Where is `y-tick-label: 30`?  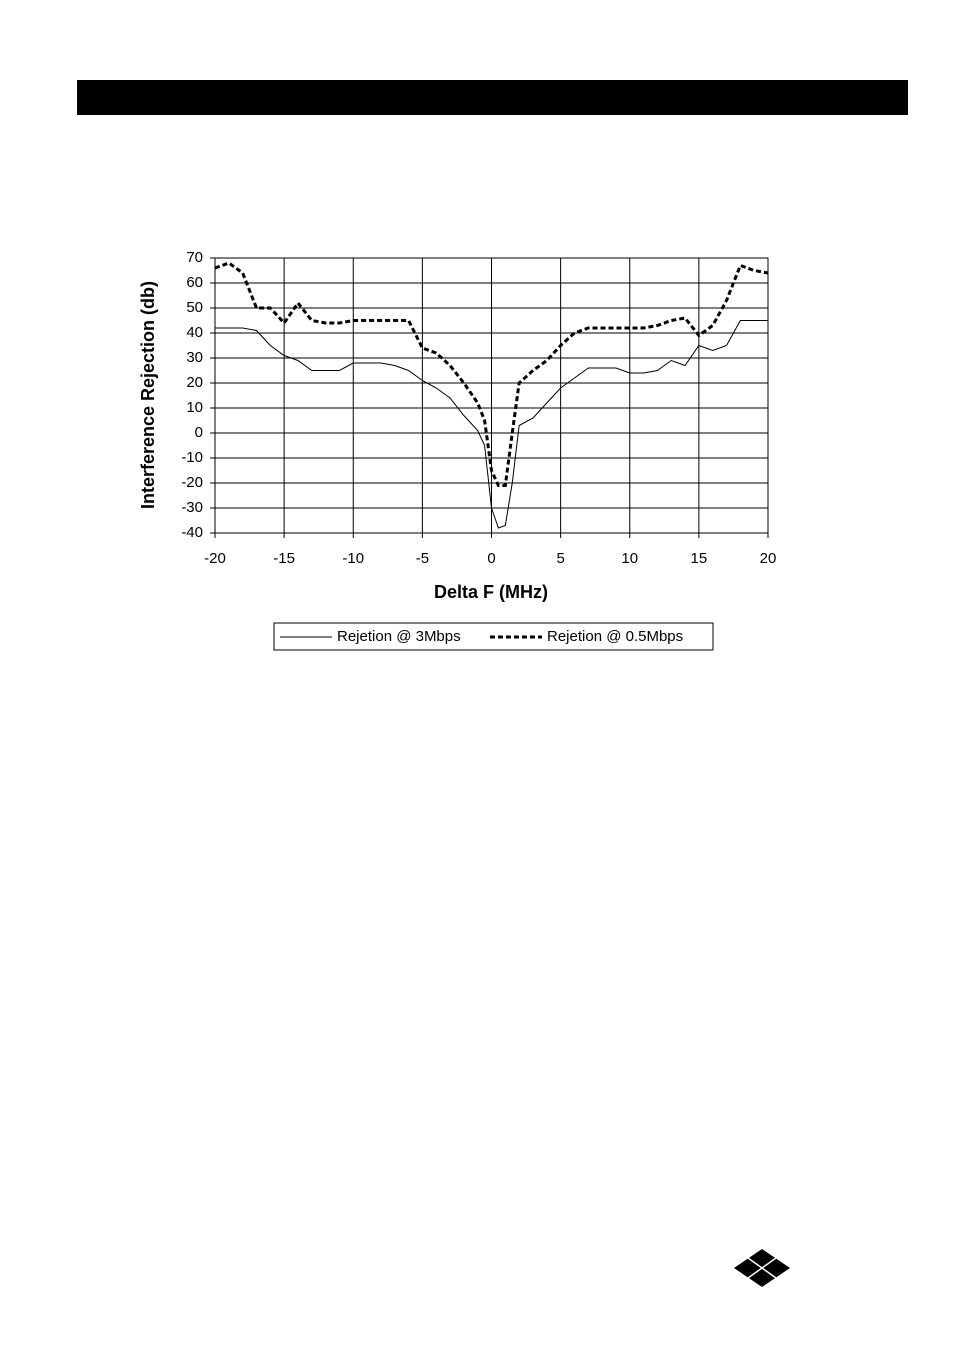 y-tick-label: 30 is located at coordinates (194, 357).